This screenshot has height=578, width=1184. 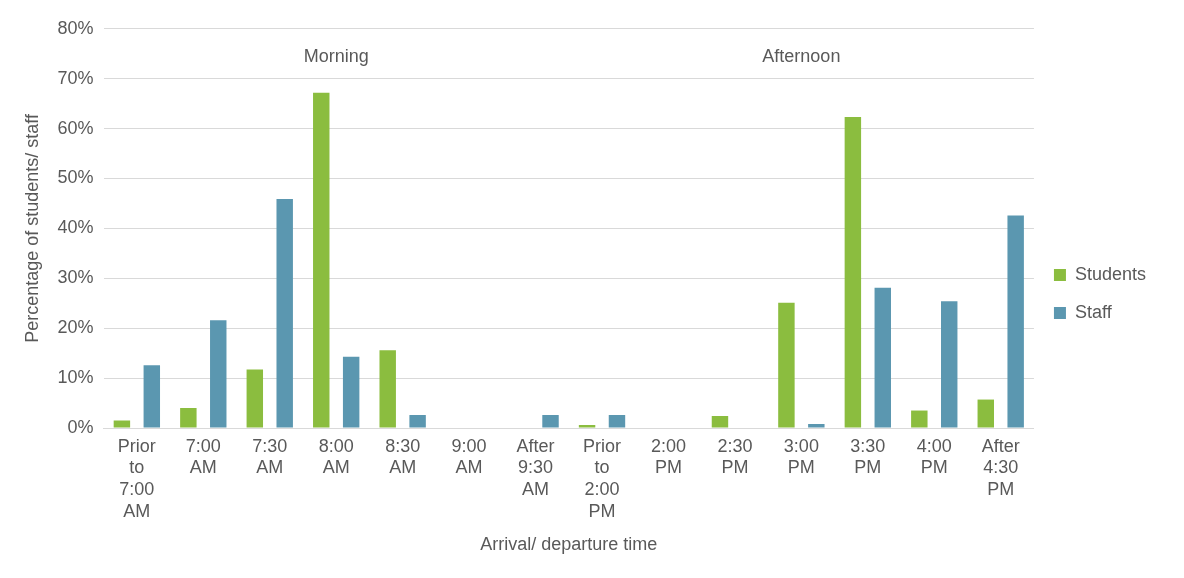 I want to click on x-tick-label: After 9:30 AM, so click(x=535, y=467).